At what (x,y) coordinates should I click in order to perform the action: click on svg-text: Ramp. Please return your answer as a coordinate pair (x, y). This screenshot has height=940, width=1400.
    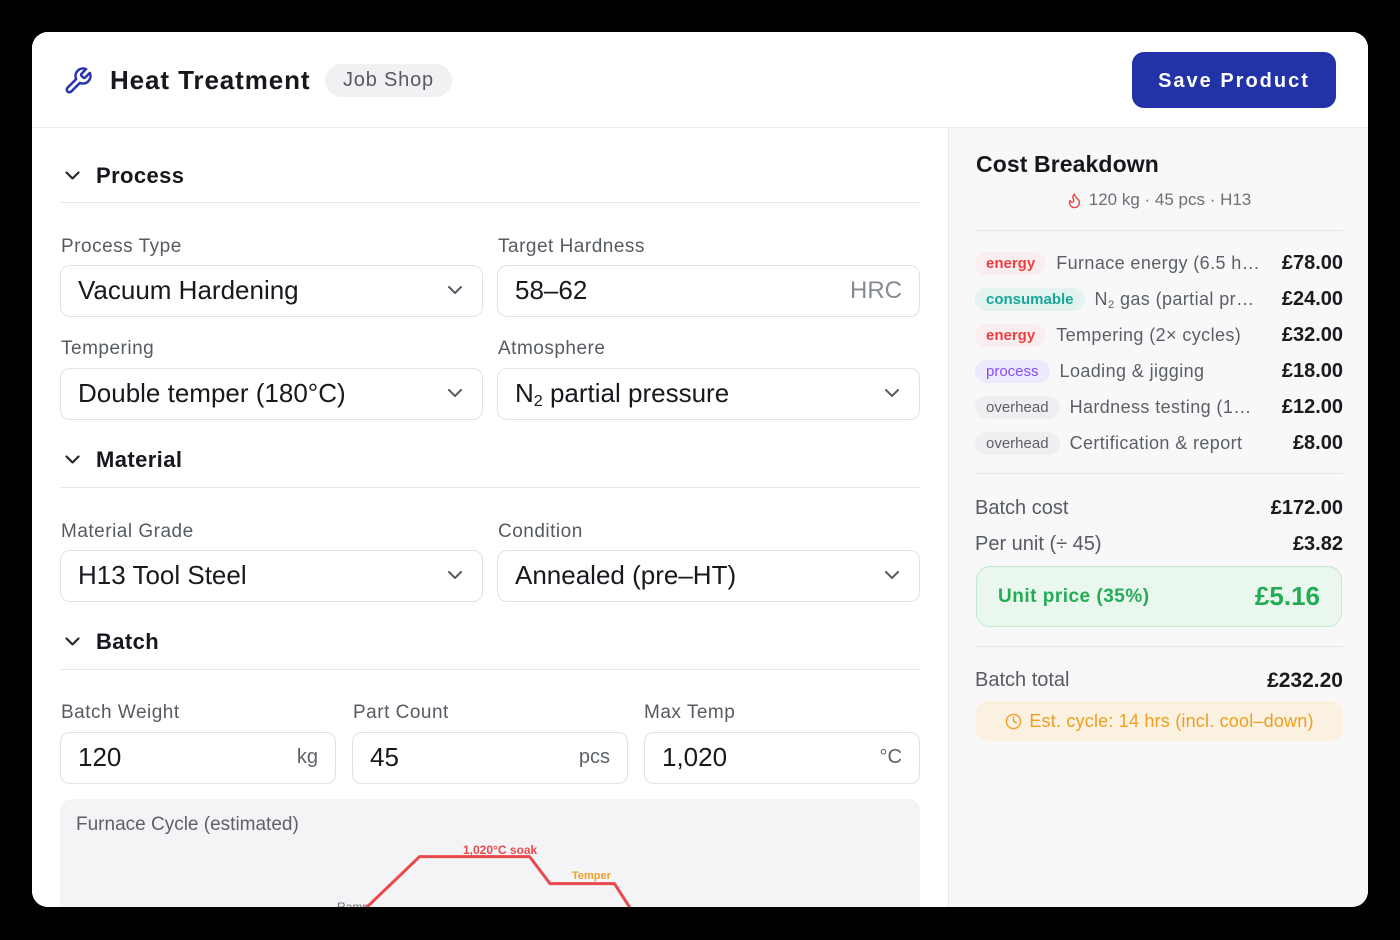
    Looking at the image, I should click on (353, 903).